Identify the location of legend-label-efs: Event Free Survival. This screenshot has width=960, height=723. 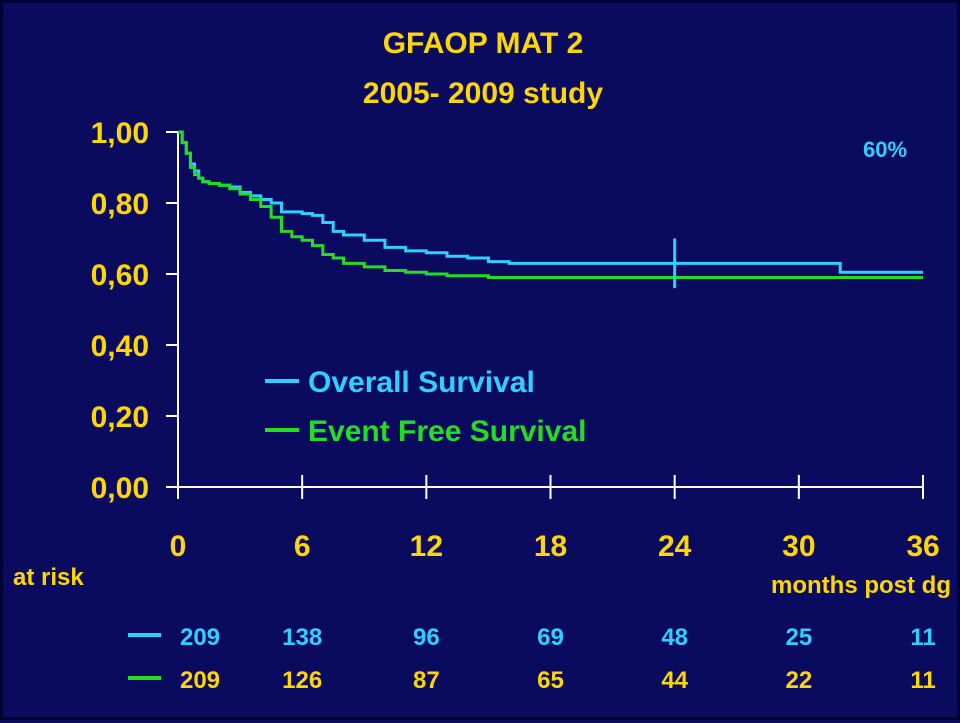
(447, 431).